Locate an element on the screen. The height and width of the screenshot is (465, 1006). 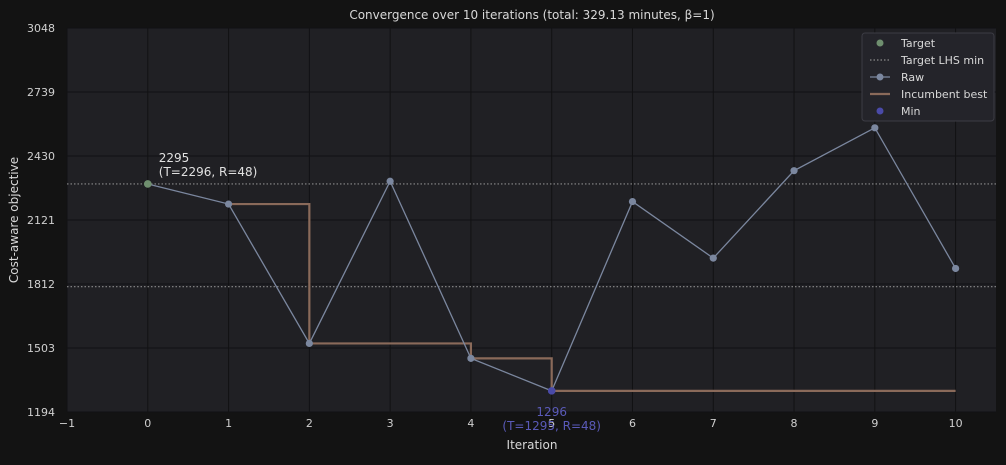
x-tick-label: 1 is located at coordinates (228, 423).